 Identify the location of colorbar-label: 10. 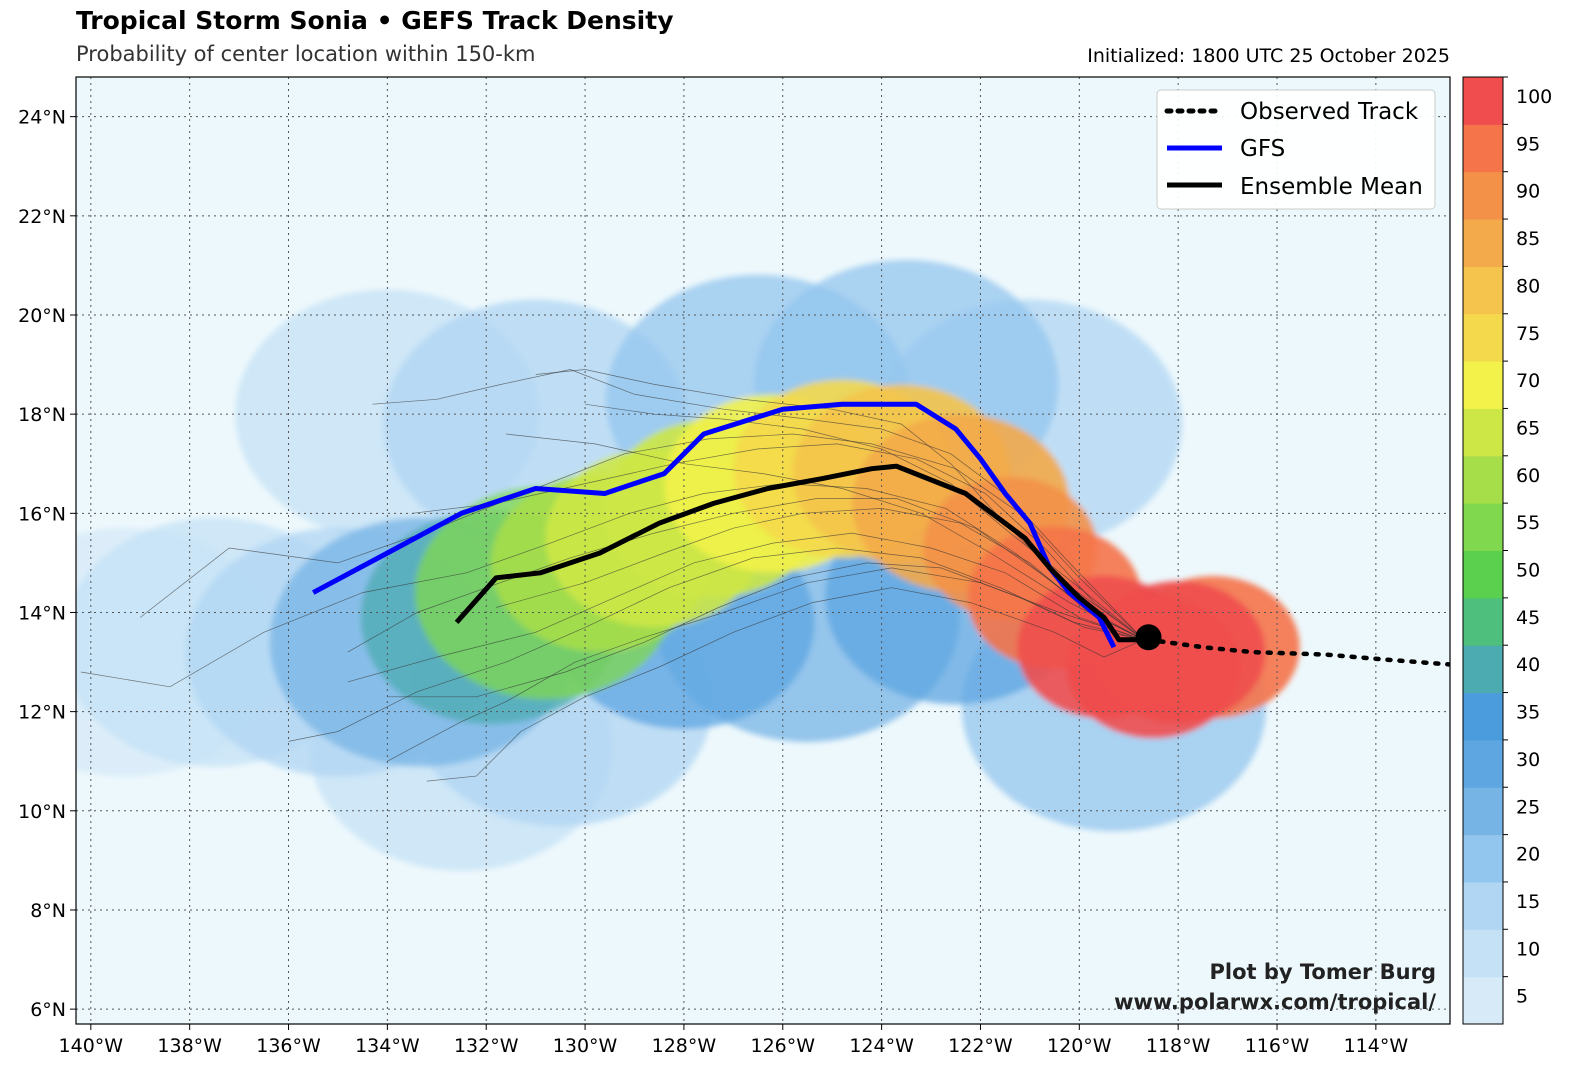
(1528, 949).